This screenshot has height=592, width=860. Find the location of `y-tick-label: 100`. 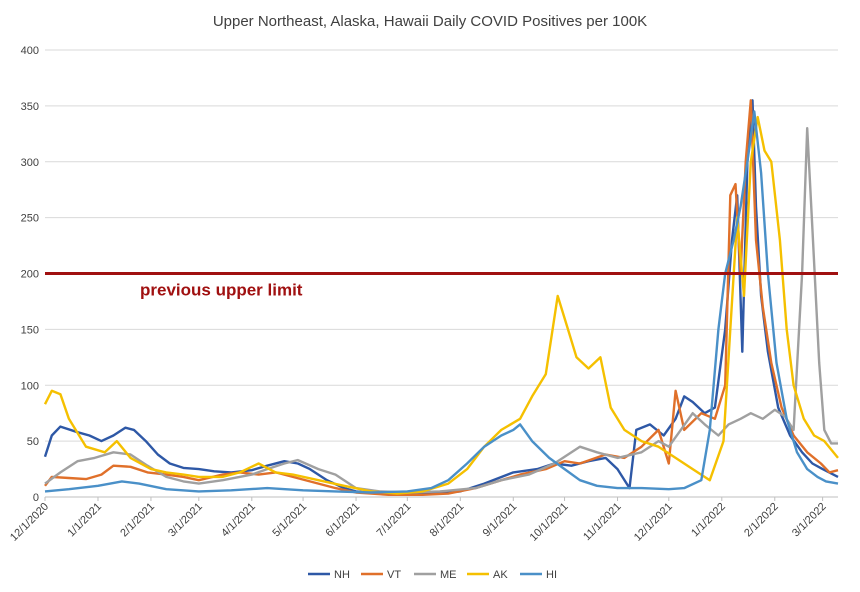

y-tick-label: 100 is located at coordinates (30, 386).